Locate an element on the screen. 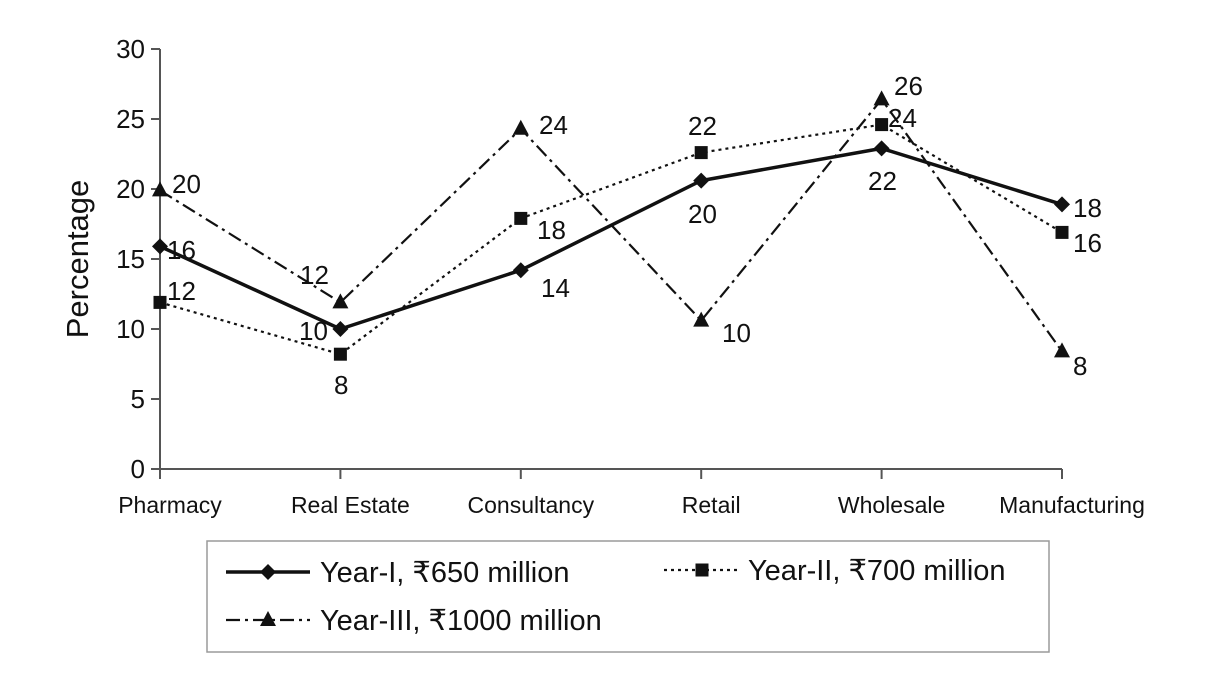  x-tick-label: Consultancy is located at coordinates (531, 505).